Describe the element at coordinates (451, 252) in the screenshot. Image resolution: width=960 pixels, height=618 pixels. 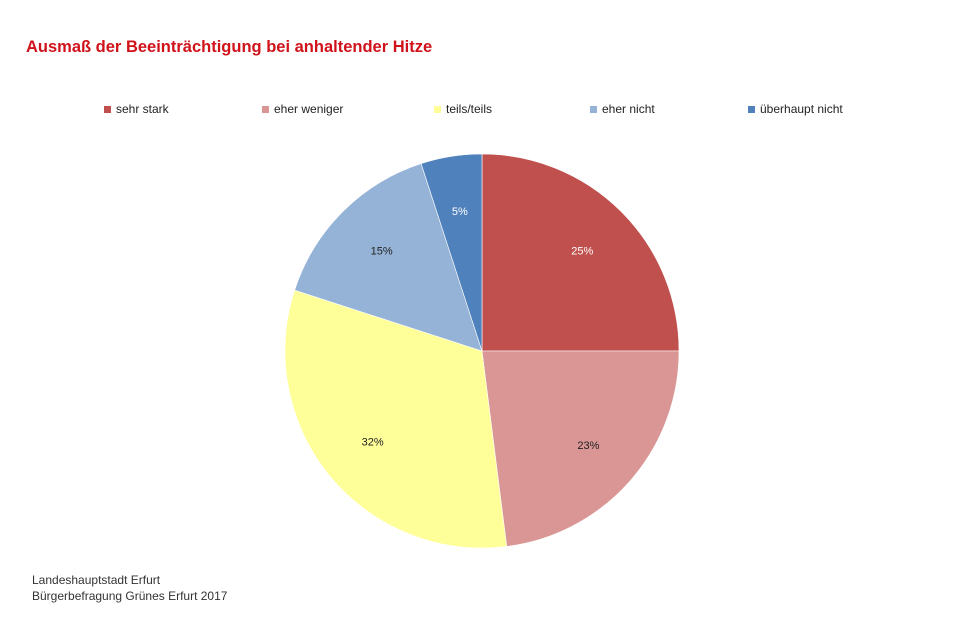
I see `pie-slice-ueberhaupt-nicht` at that location.